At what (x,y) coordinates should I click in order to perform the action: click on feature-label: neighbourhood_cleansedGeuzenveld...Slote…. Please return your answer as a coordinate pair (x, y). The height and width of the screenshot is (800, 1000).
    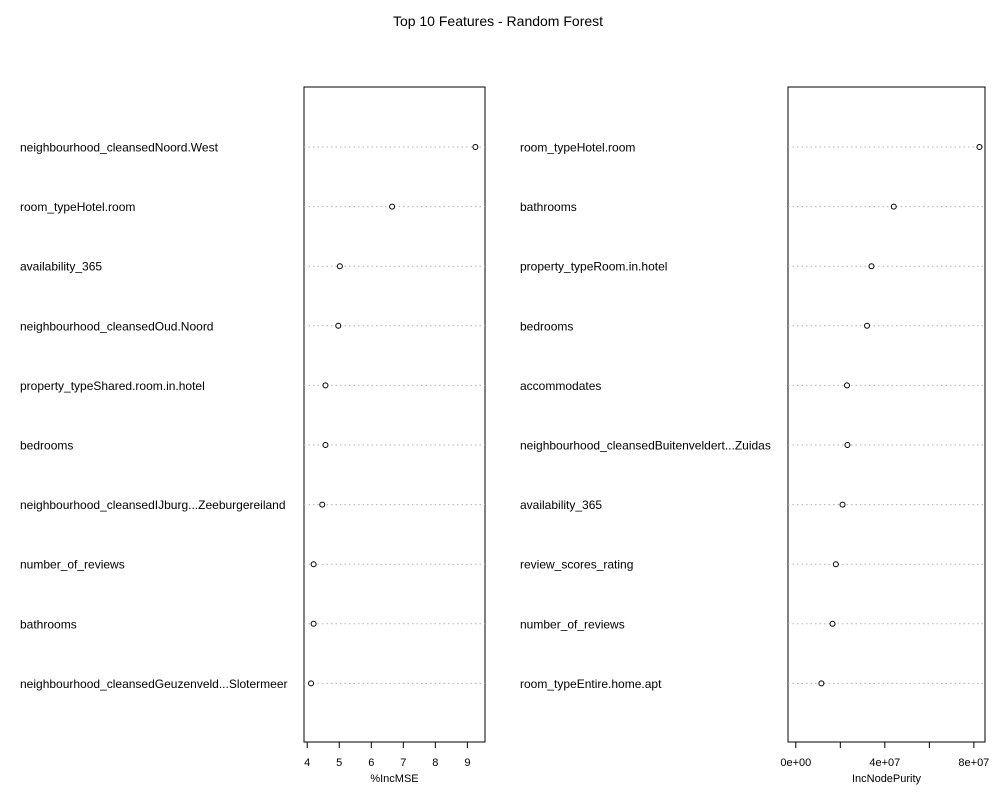
    Looking at the image, I should click on (154, 684).